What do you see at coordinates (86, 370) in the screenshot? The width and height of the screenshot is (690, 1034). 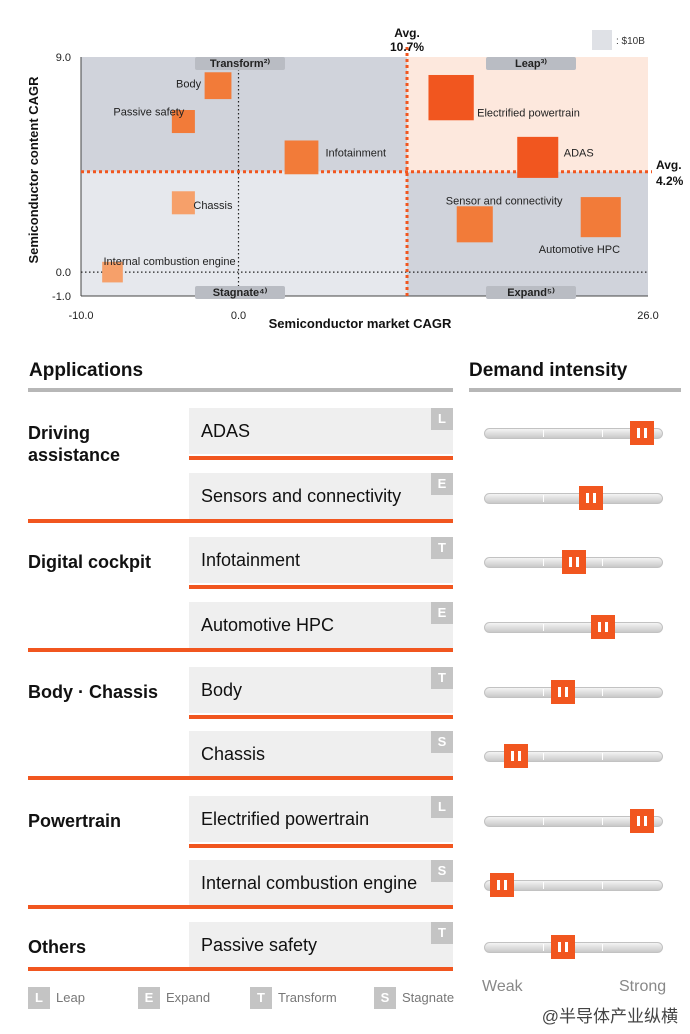 I see `applications-heading: Applications` at bounding box center [86, 370].